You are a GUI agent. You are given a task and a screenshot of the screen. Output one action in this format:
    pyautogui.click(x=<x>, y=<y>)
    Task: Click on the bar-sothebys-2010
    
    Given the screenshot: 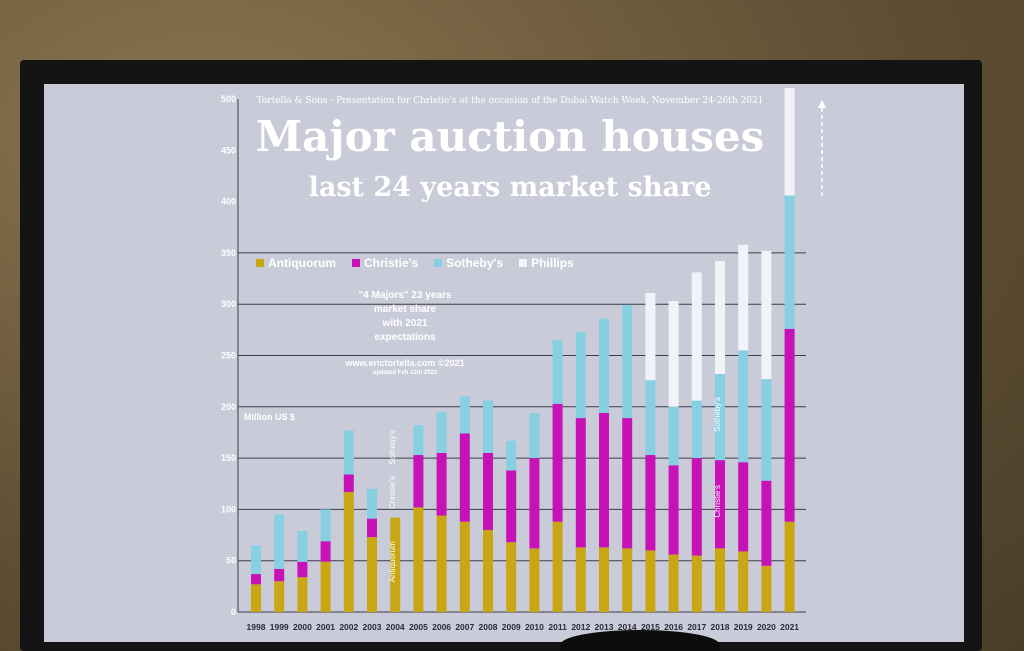 What is the action you would take?
    pyautogui.click(x=534, y=435)
    